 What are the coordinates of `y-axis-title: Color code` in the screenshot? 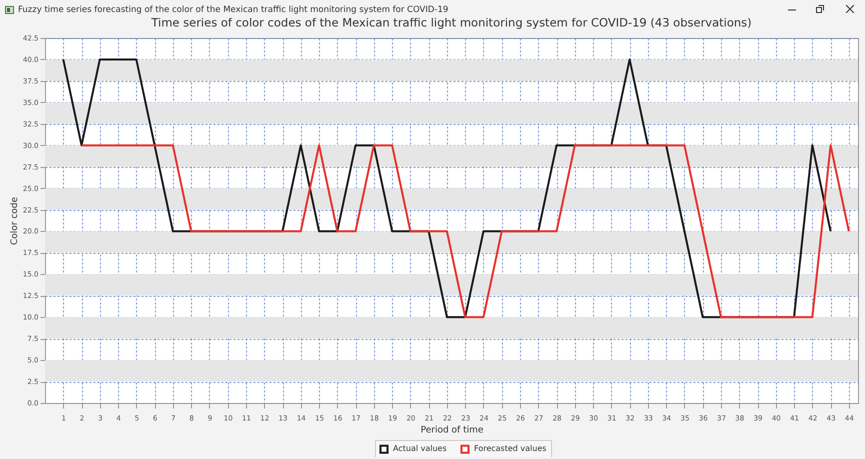 It's located at (15, 221).